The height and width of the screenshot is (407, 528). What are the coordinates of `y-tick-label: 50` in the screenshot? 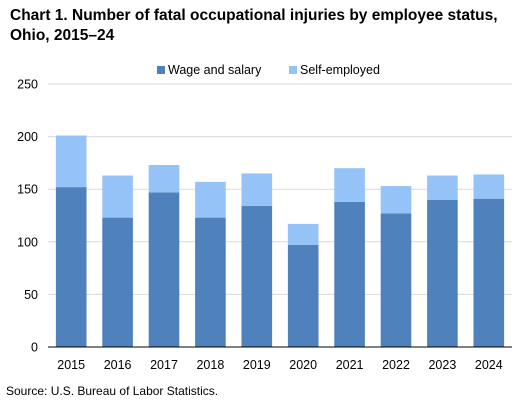 It's located at (31, 295).